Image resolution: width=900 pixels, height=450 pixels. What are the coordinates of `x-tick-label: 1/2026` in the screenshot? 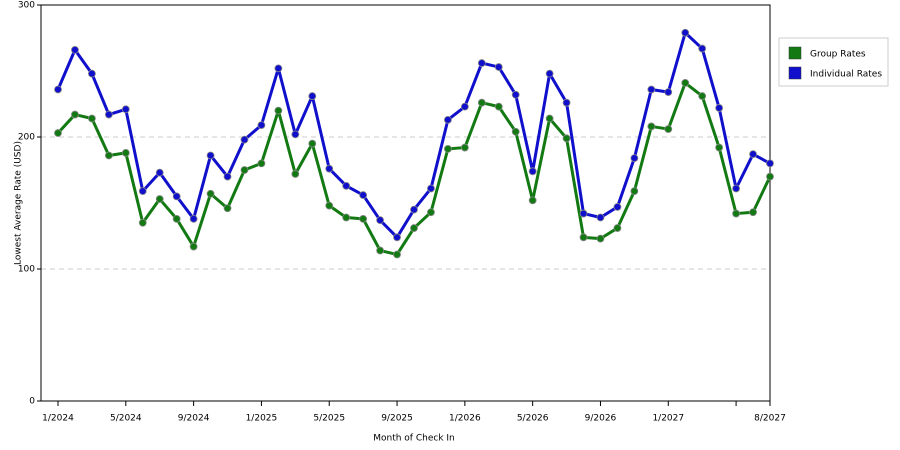 It's located at (465, 419).